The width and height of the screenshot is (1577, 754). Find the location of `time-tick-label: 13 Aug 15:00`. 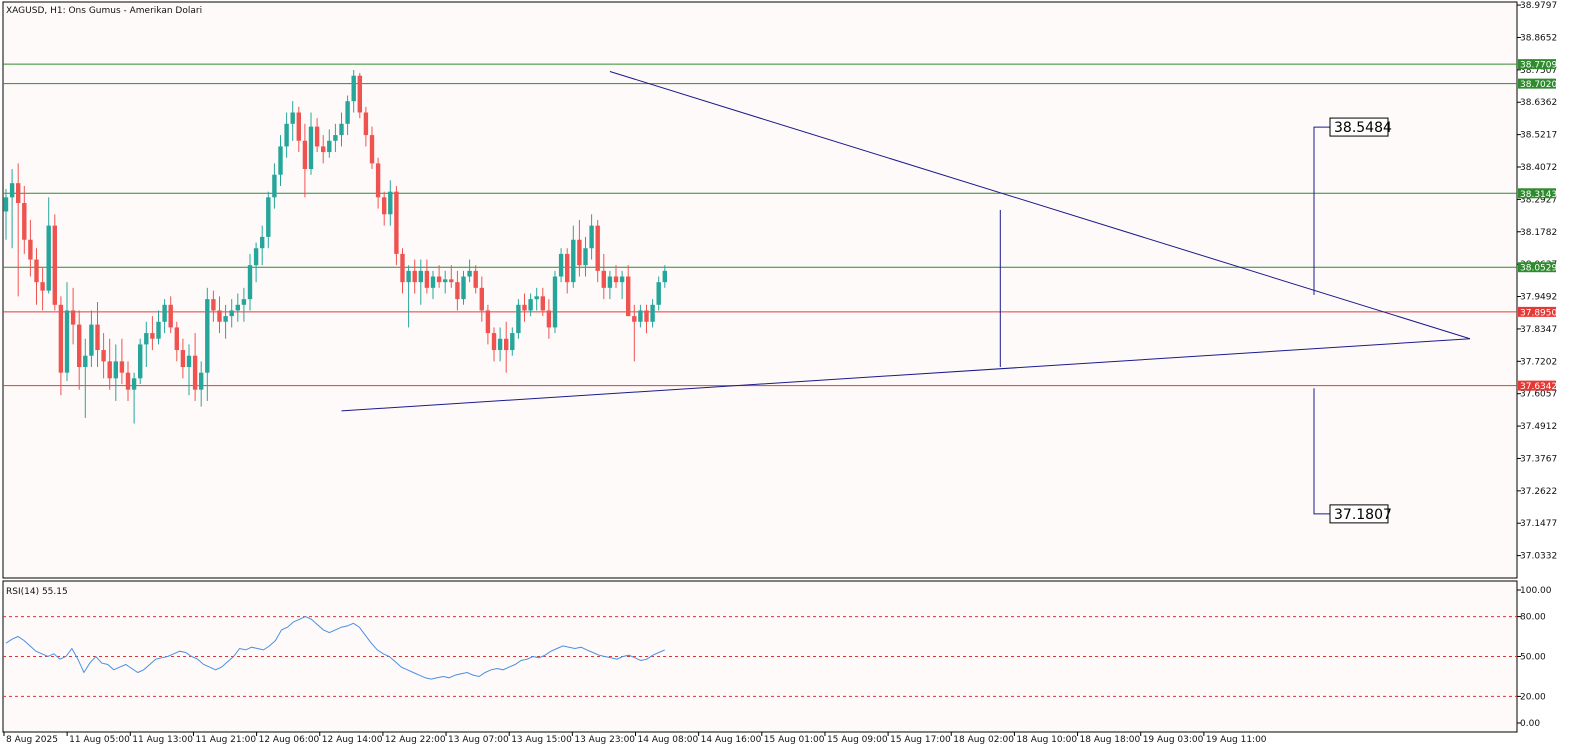

time-tick-label: 13 Aug 15:00 is located at coordinates (541, 740).